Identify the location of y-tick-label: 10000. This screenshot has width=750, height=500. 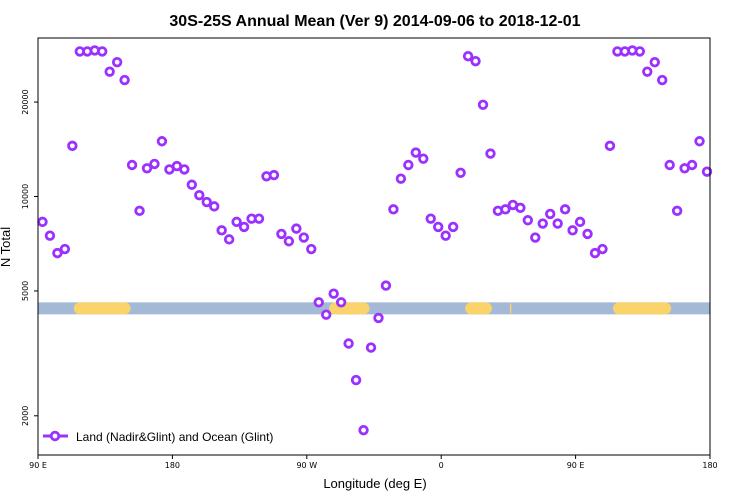
(25, 196).